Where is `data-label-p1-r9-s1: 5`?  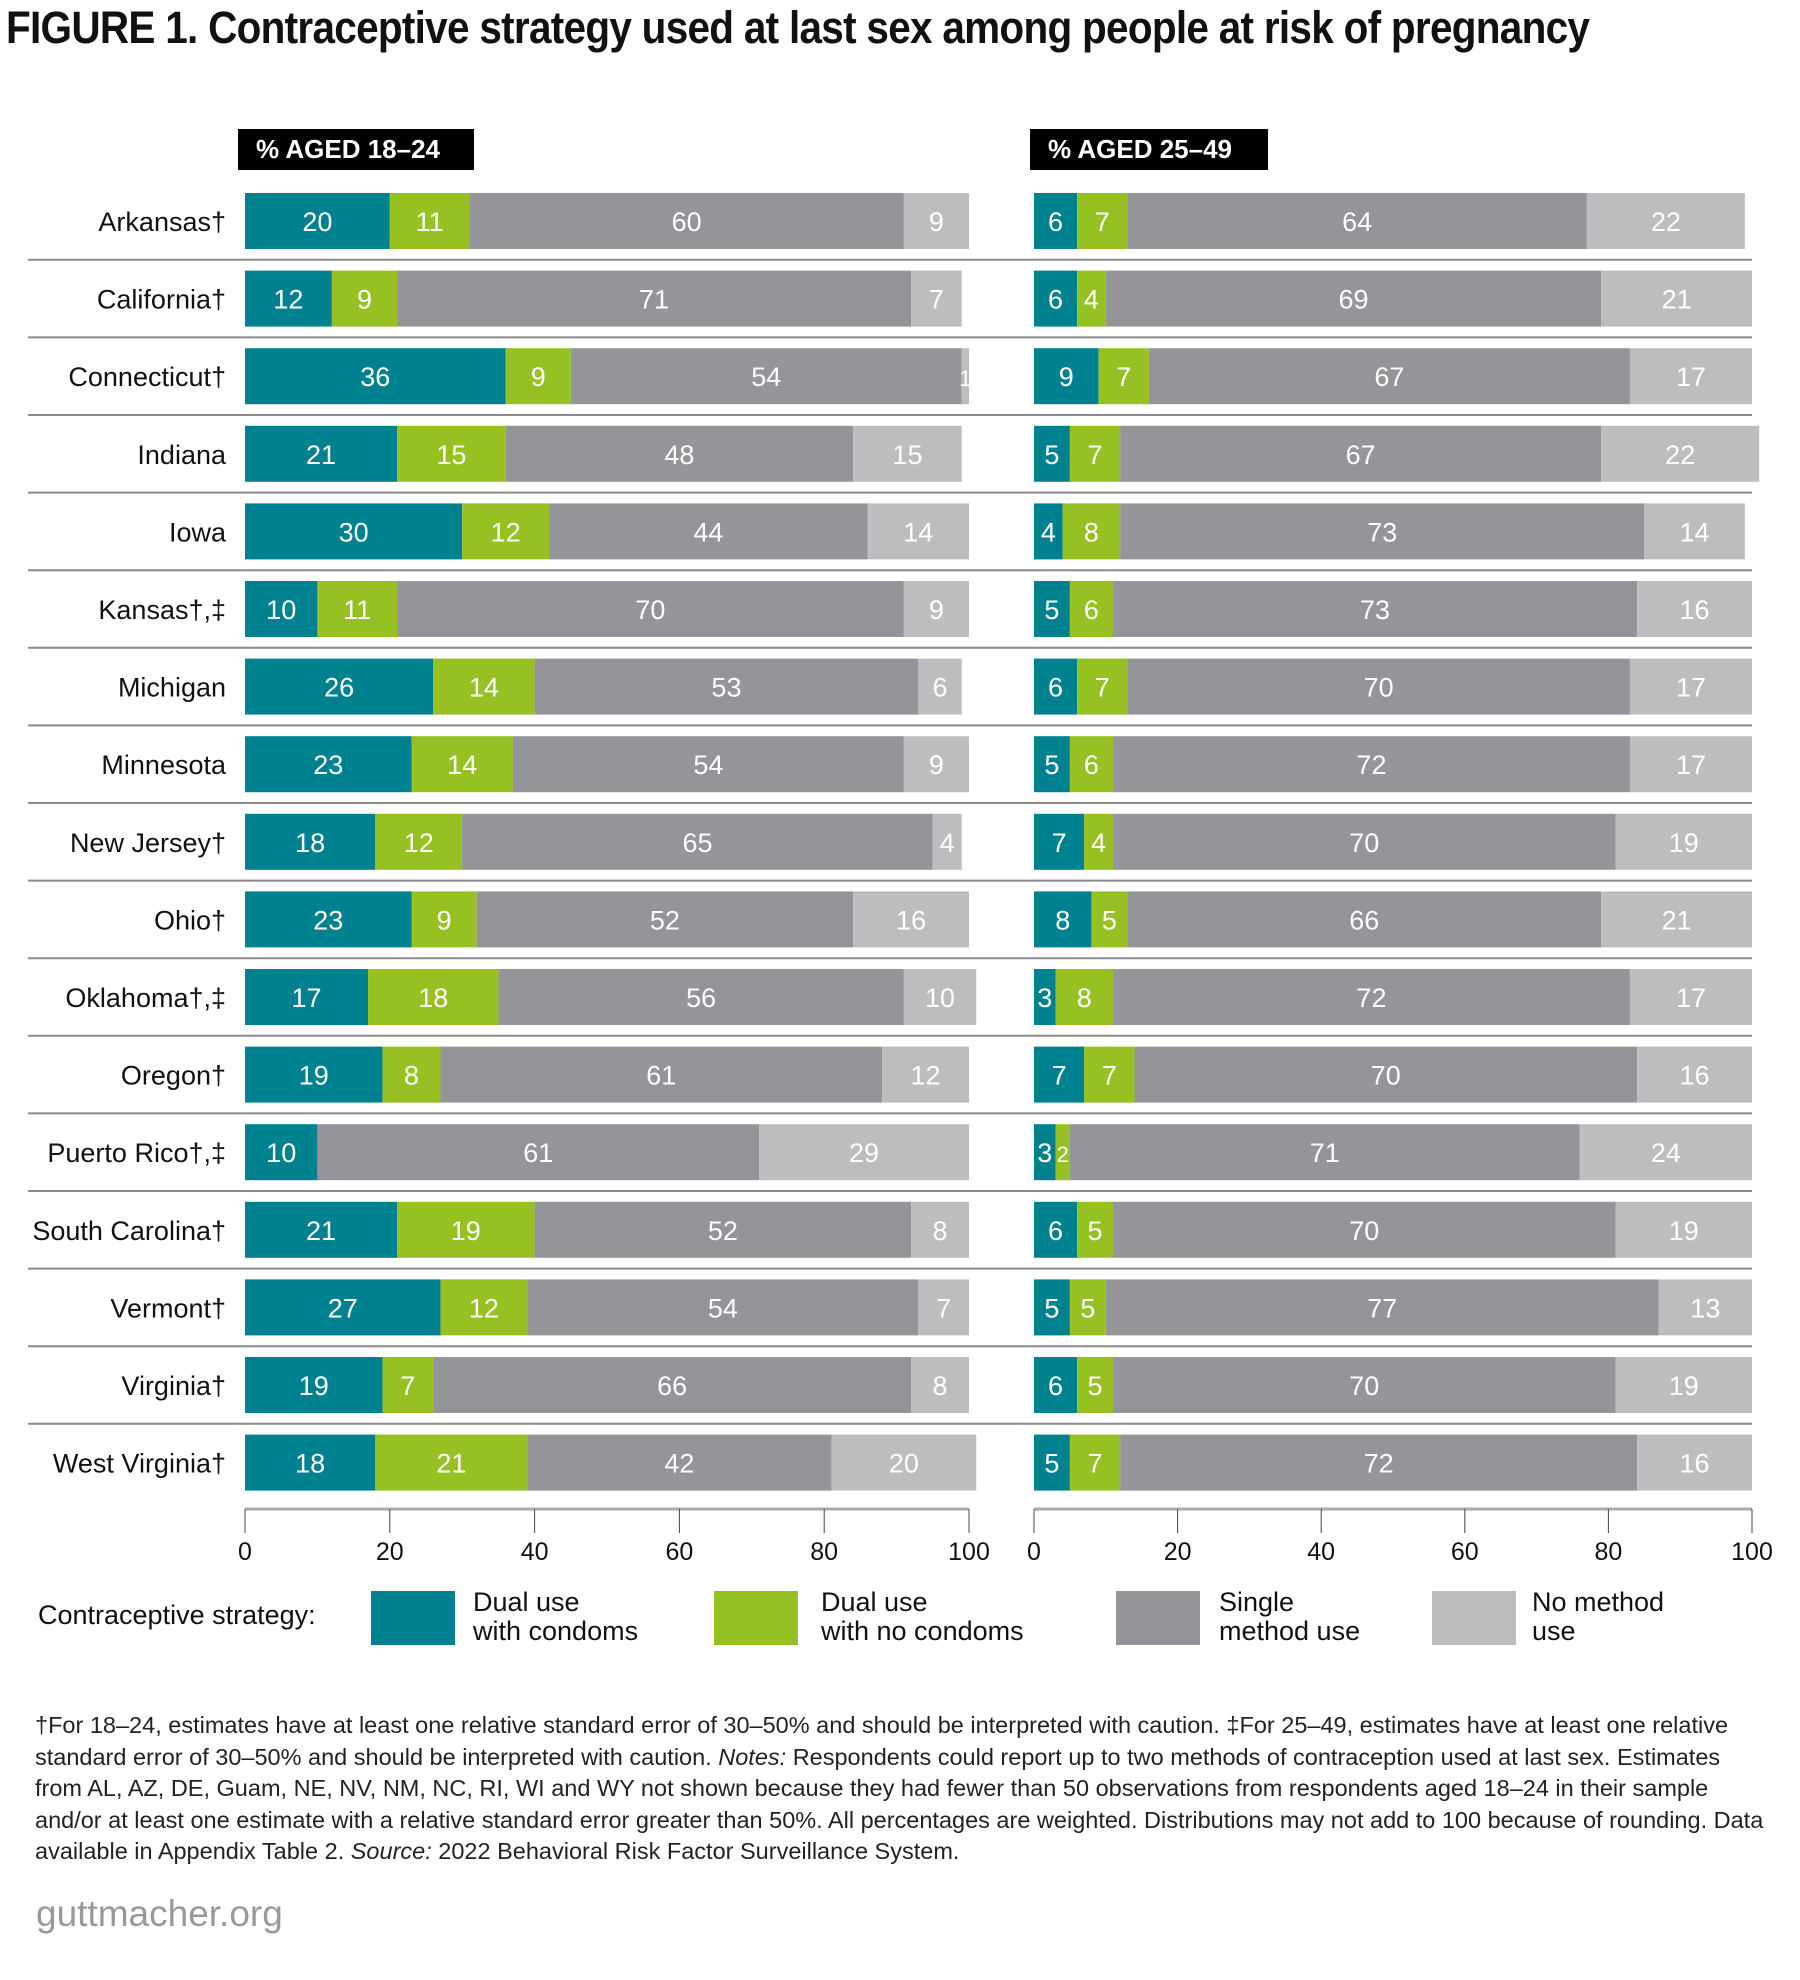
data-label-p1-r9-s1: 5 is located at coordinates (1109, 920).